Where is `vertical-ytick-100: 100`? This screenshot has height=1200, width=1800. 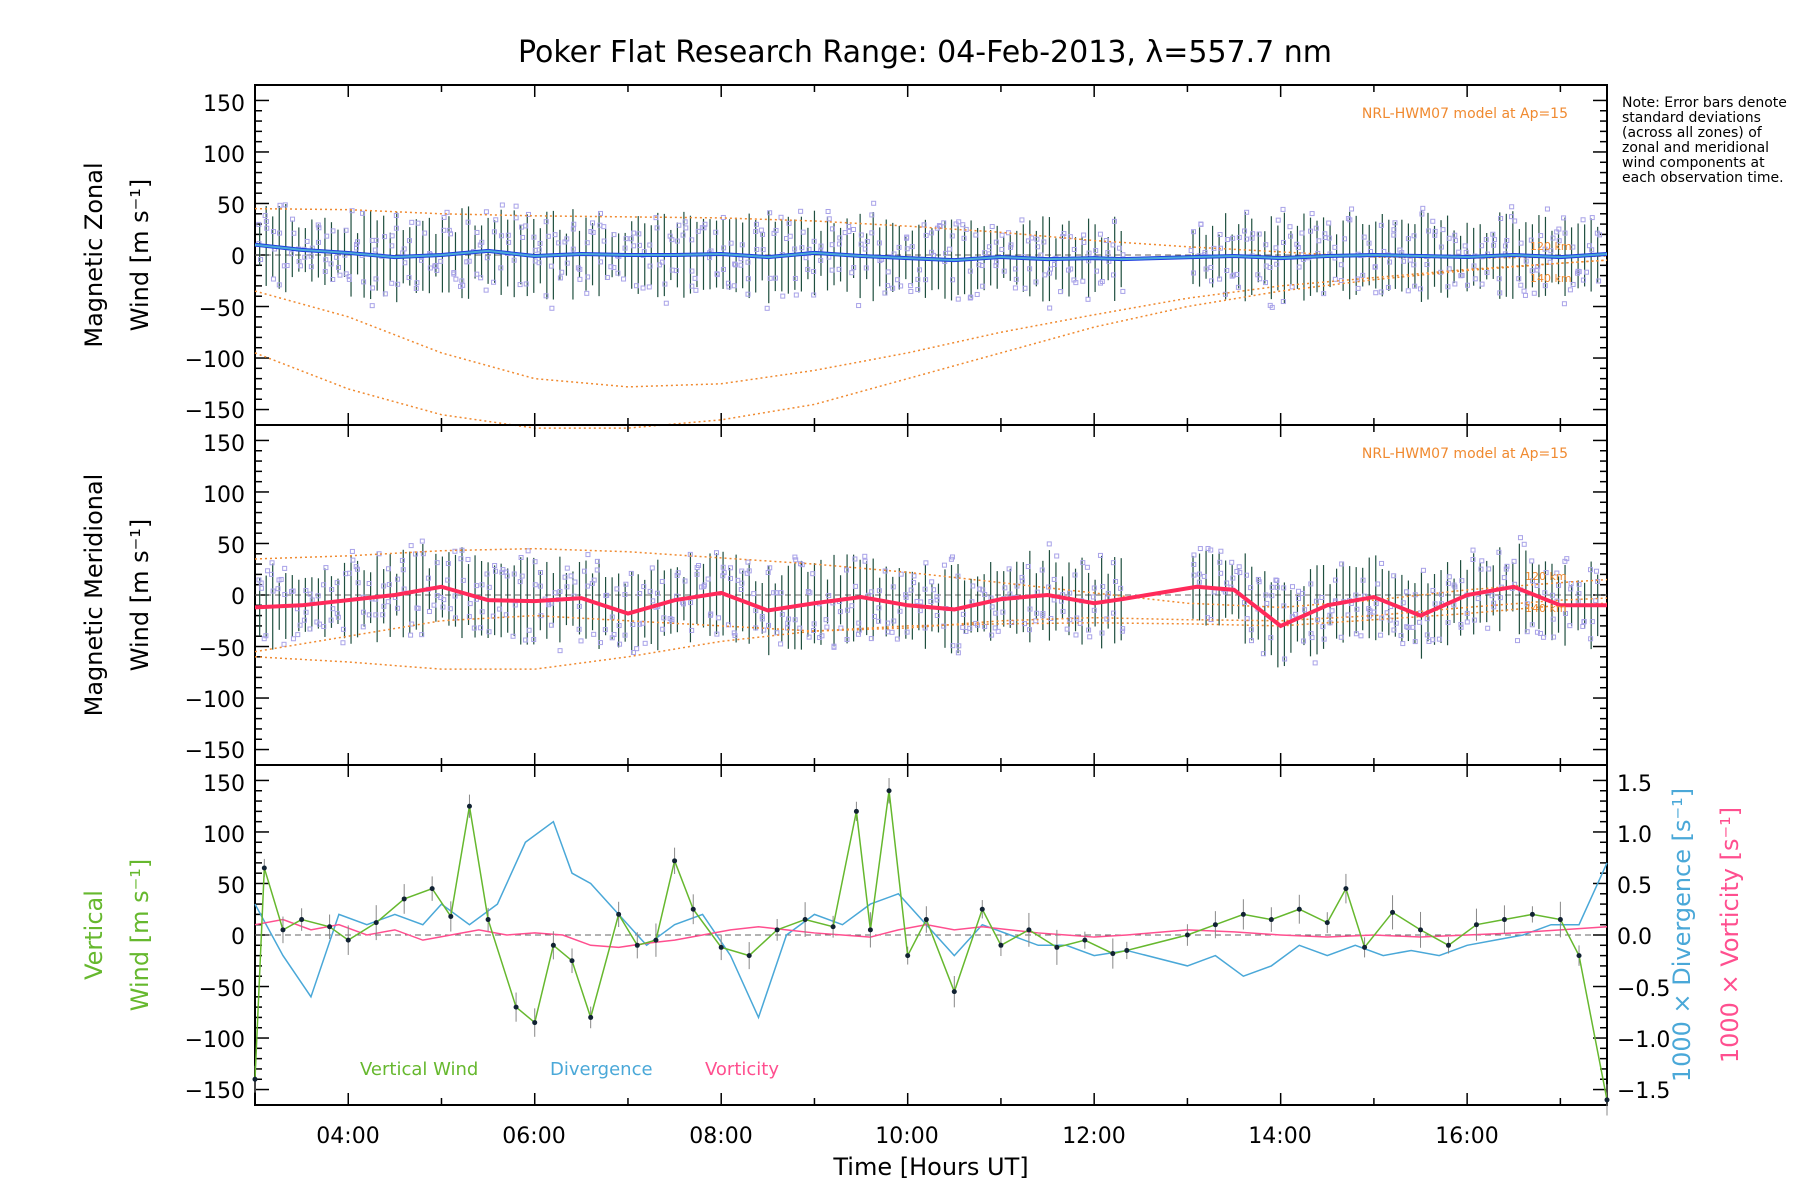 vertical-ytick-100: 100 is located at coordinates (224, 835).